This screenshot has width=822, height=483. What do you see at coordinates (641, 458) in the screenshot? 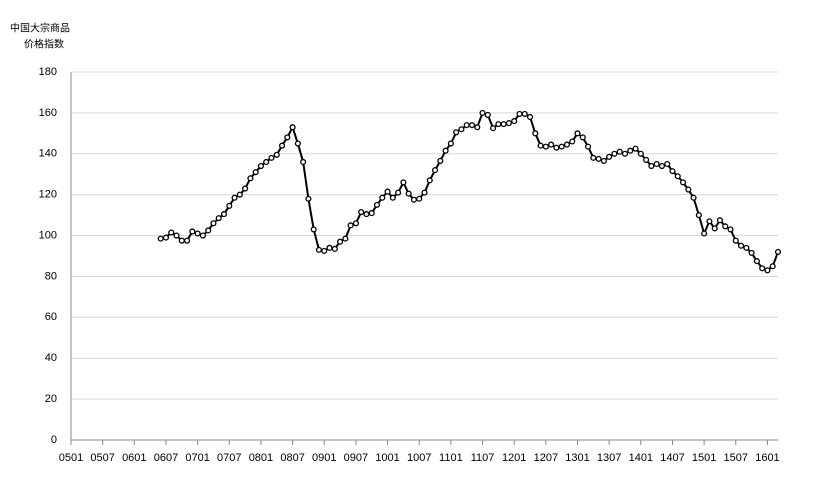
I see `x-tick-label: 1401` at bounding box center [641, 458].